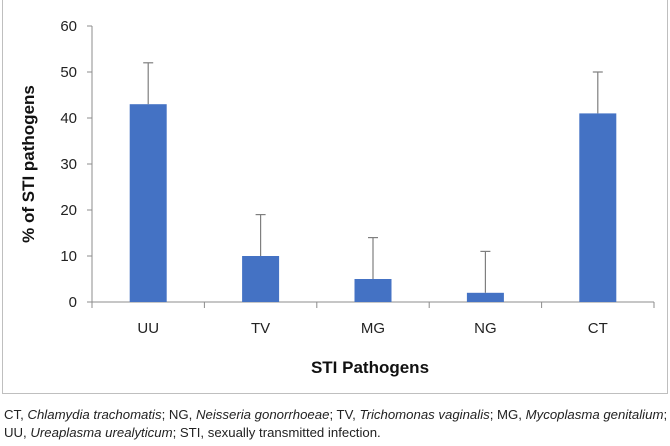 The image size is (670, 446). What do you see at coordinates (485, 271) in the screenshot?
I see `error-bar-ng` at bounding box center [485, 271].